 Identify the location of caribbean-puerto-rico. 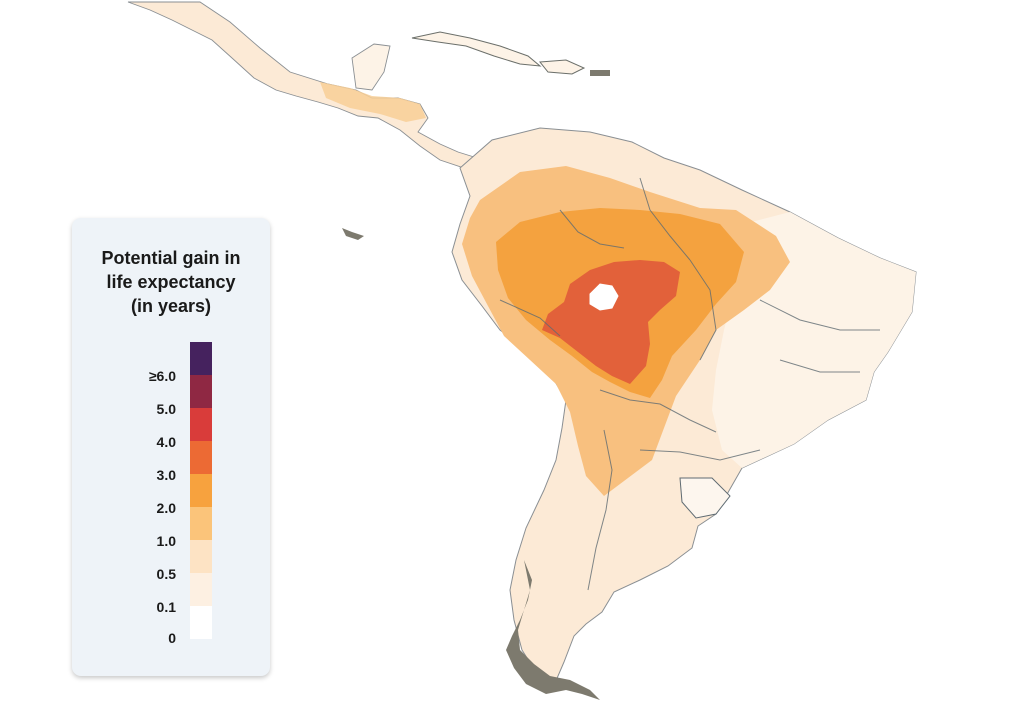
(600, 73).